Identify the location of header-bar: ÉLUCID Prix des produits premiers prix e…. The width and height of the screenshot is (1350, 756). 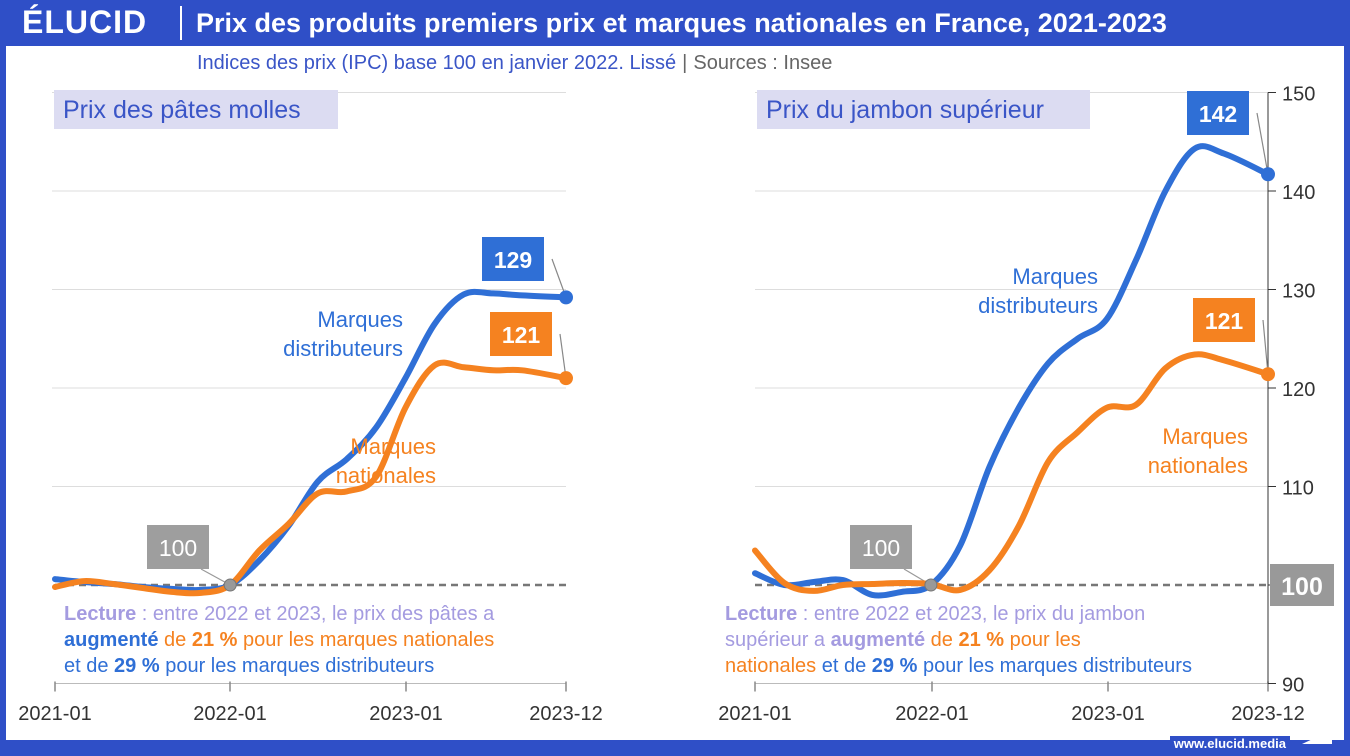
(675, 23).